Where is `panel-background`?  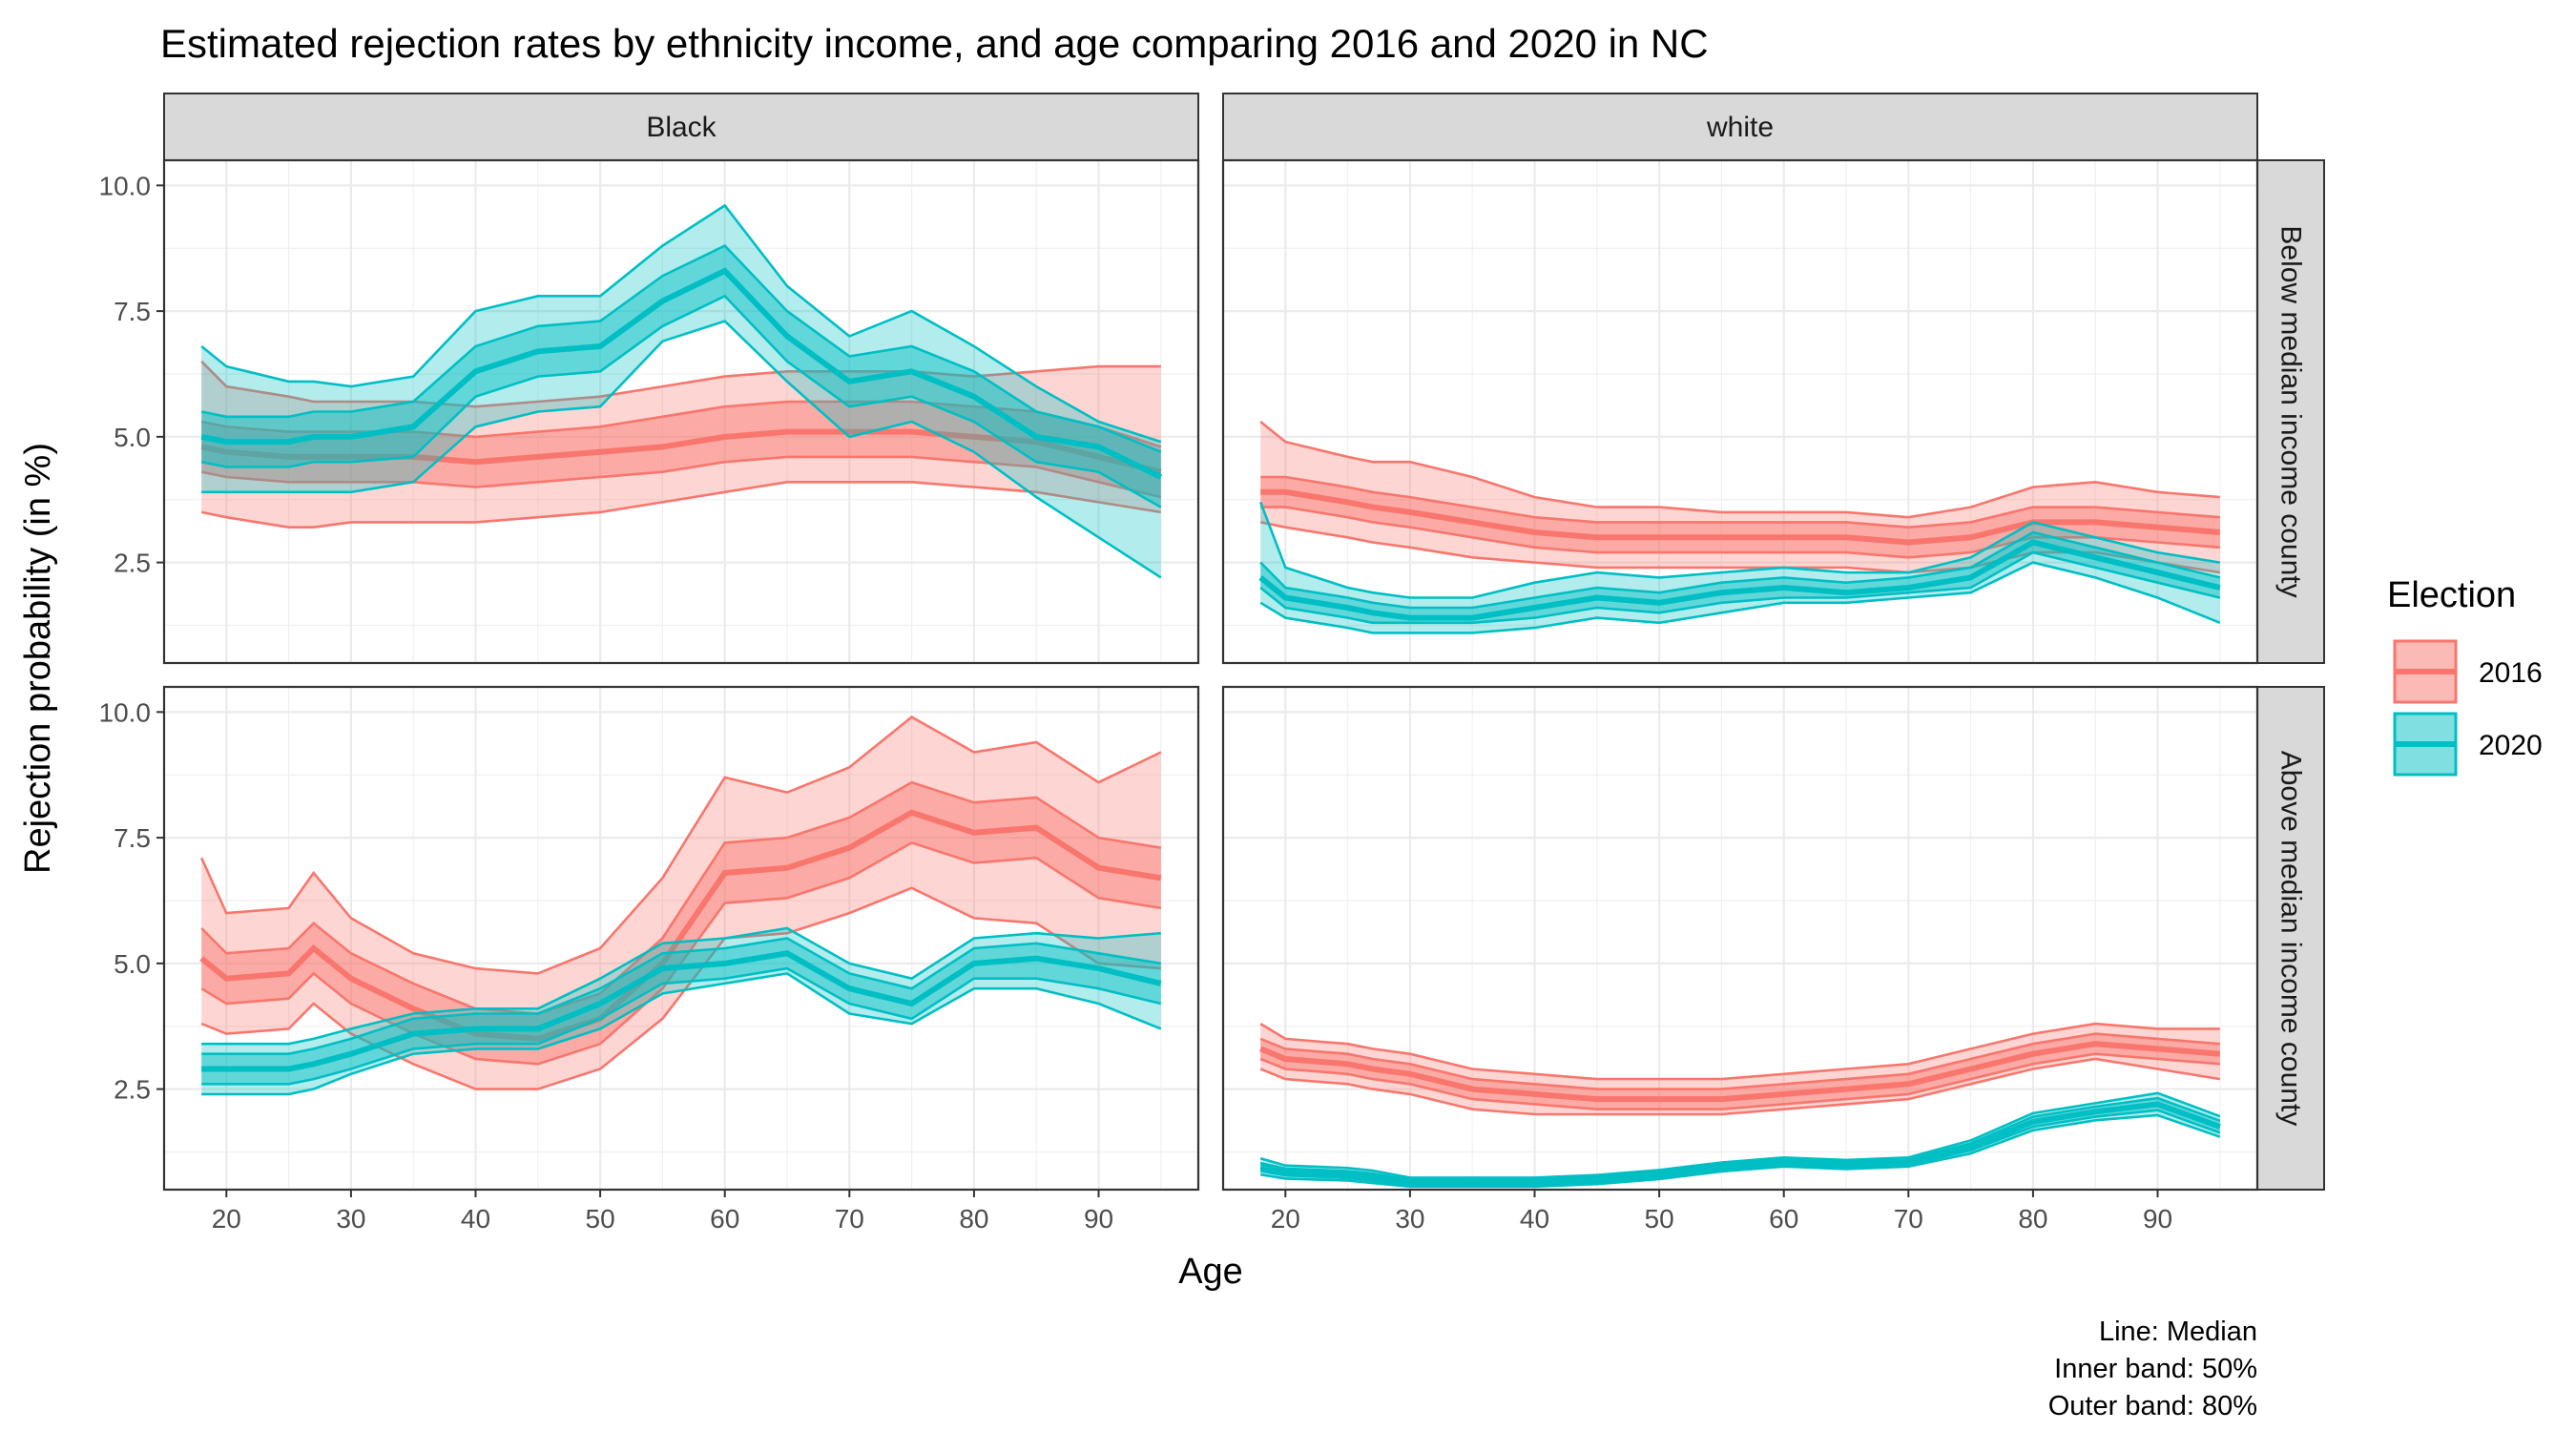 panel-background is located at coordinates (1740, 411).